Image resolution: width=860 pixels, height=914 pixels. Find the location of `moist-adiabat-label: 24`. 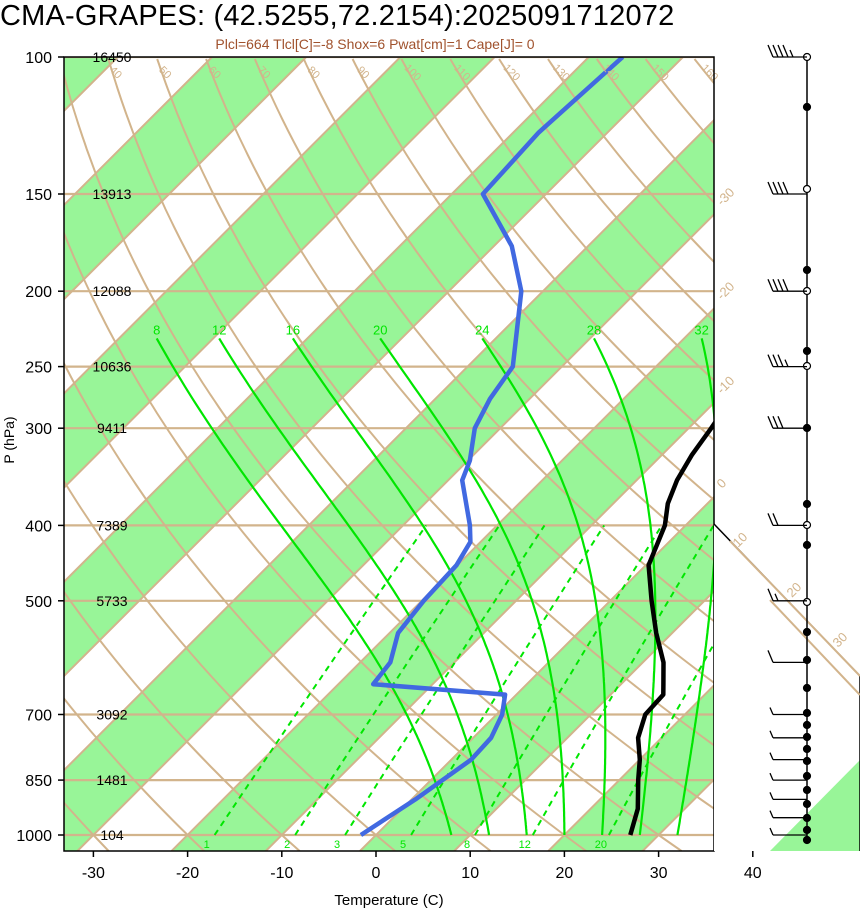

moist-adiabat-label: 24 is located at coordinates (482, 329).